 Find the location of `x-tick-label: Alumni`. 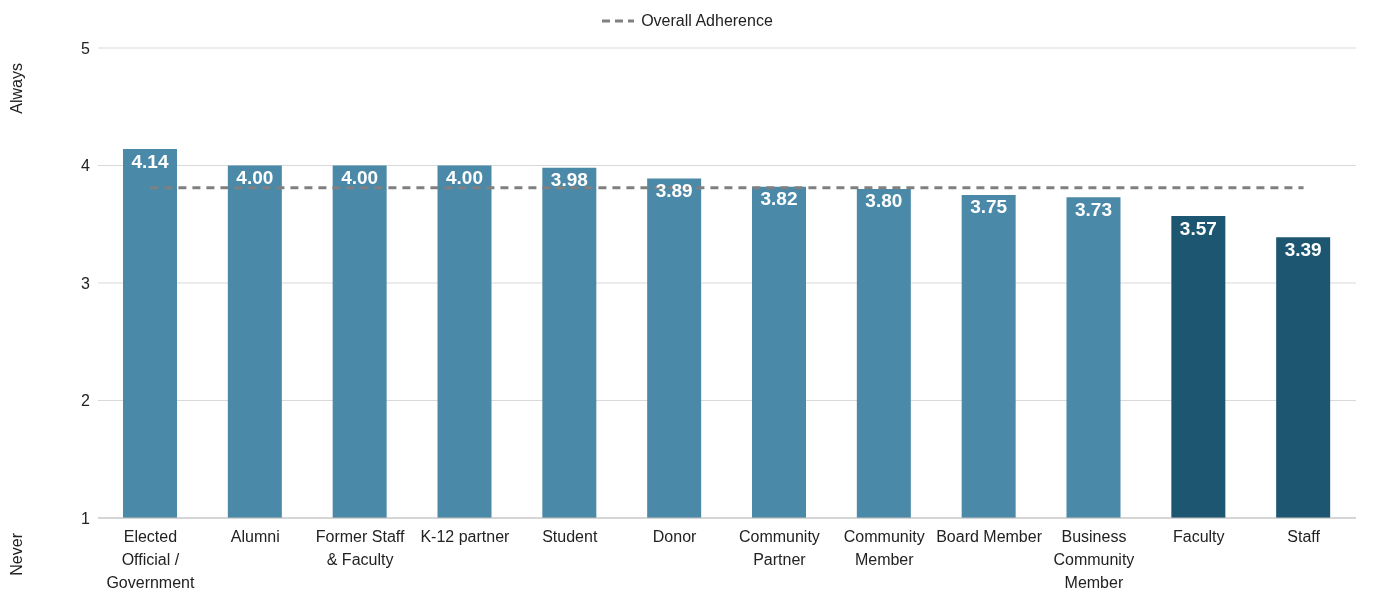

x-tick-label: Alumni is located at coordinates (255, 536).